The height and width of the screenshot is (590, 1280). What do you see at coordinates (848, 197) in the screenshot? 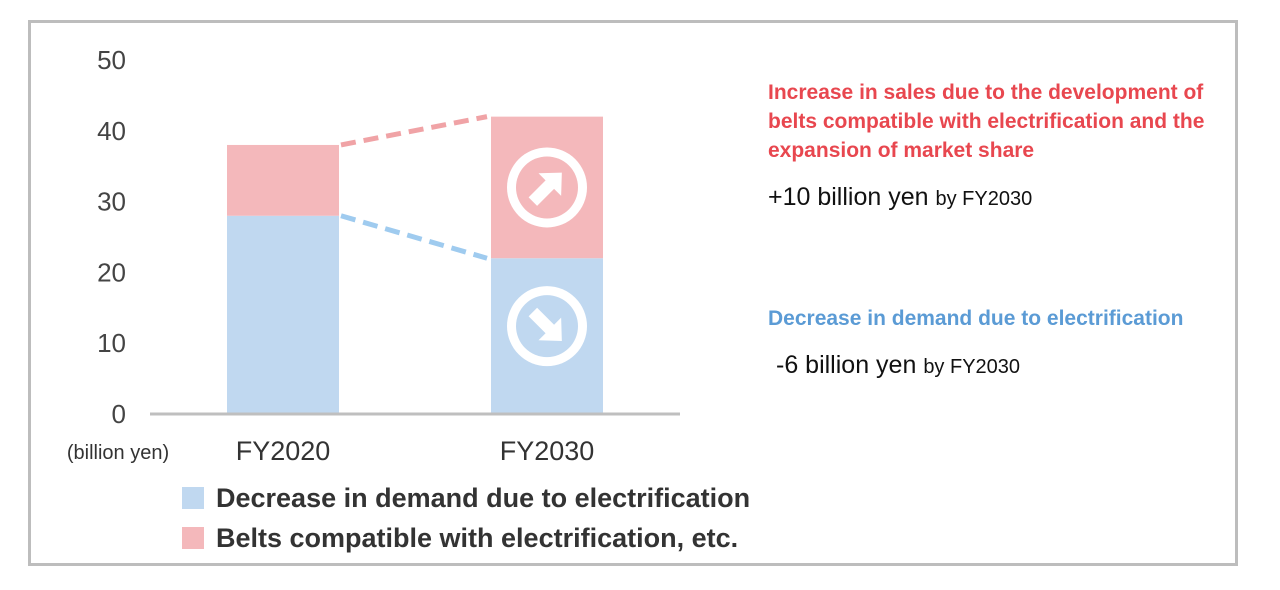
I see `increase-annotation-value: +10 billion yen` at bounding box center [848, 197].